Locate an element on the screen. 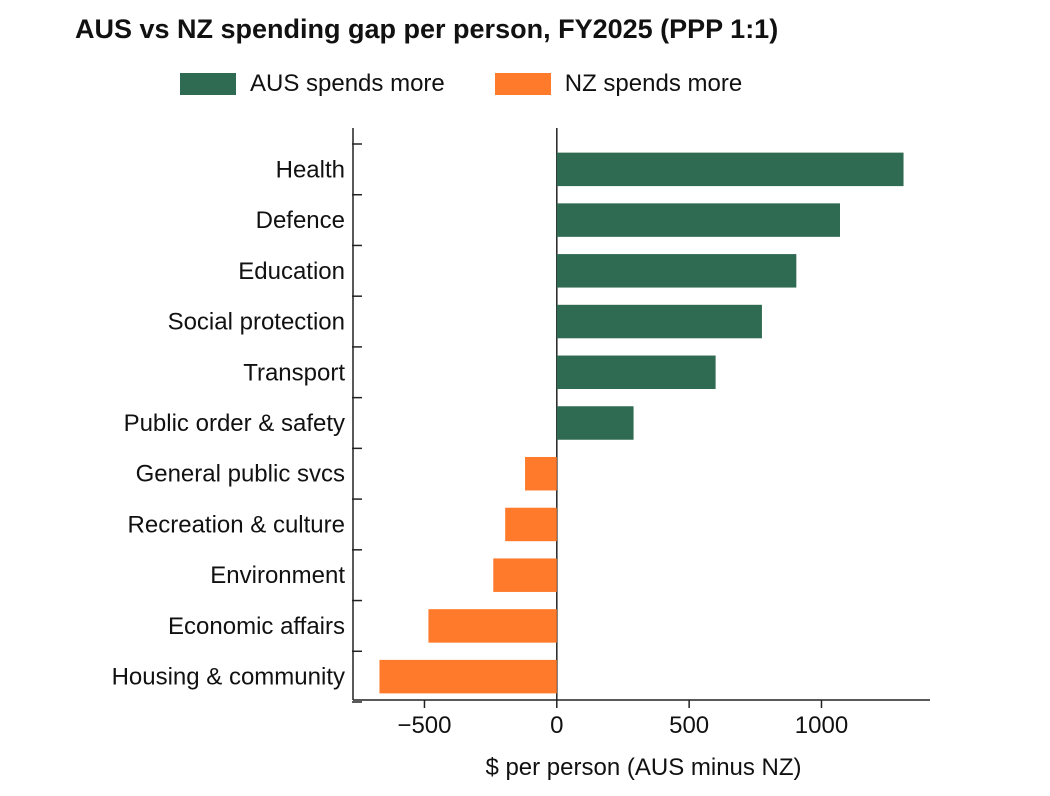 This screenshot has width=1050, height=796. legend-label-aus: AUS spends more is located at coordinates (347, 83).